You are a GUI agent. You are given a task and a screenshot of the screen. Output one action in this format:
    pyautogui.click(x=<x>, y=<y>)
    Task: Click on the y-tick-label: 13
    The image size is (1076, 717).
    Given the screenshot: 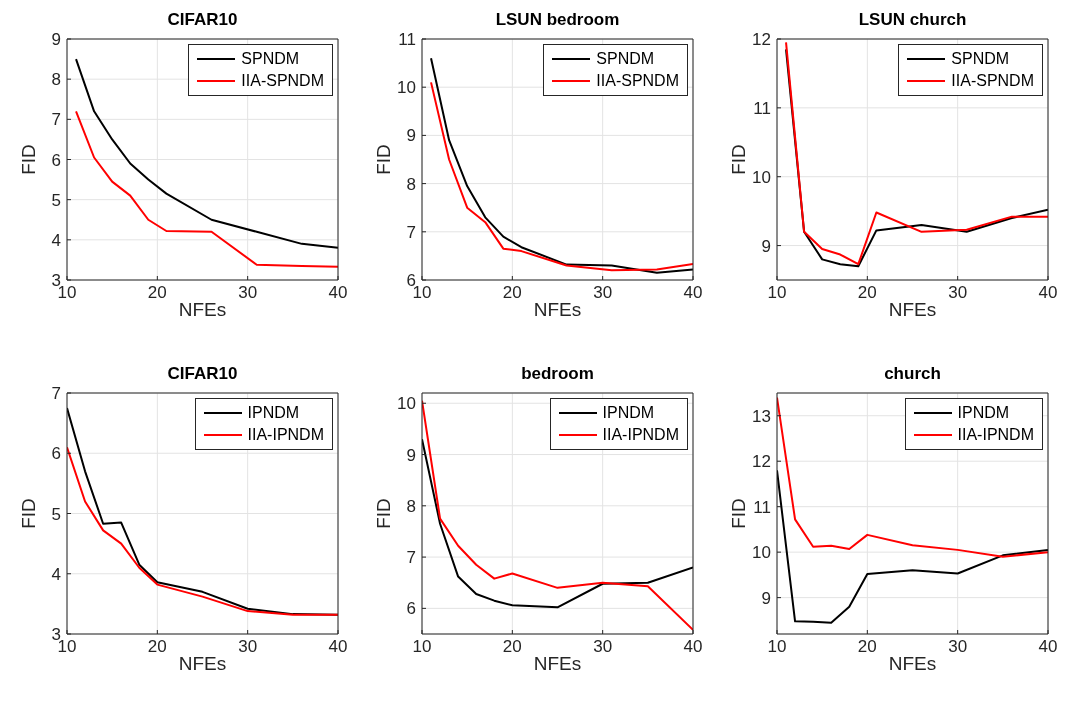 What is the action you would take?
    pyautogui.click(x=761, y=416)
    